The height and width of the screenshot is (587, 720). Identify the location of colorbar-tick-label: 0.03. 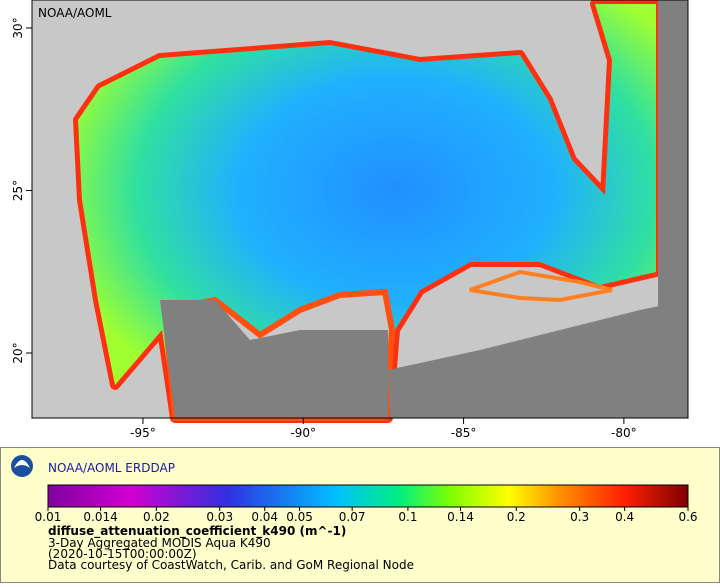
(219, 517).